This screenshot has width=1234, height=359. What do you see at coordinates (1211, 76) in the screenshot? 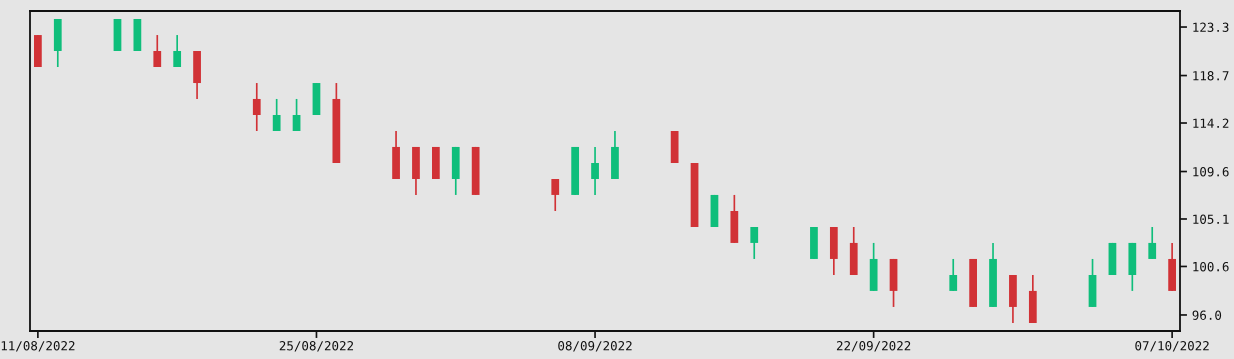
I see `y-tick-label: 118.7` at bounding box center [1211, 76].